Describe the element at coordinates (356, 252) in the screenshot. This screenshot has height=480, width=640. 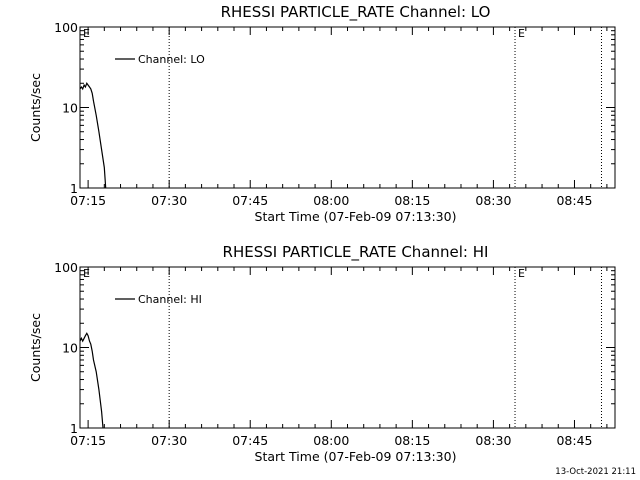
I see `chart-title: RHESSI PARTICLE_RATE Channel: HI` at that location.